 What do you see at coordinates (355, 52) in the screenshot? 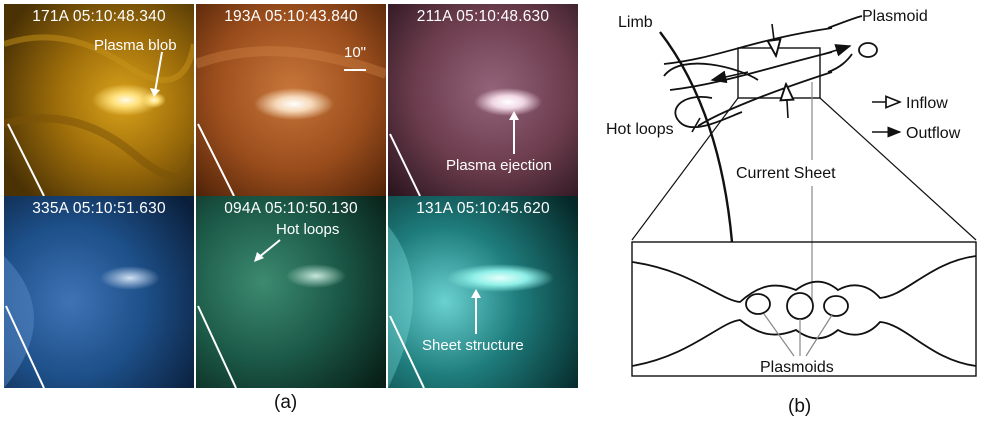
I see `scale-bar-label: 10"` at bounding box center [355, 52].